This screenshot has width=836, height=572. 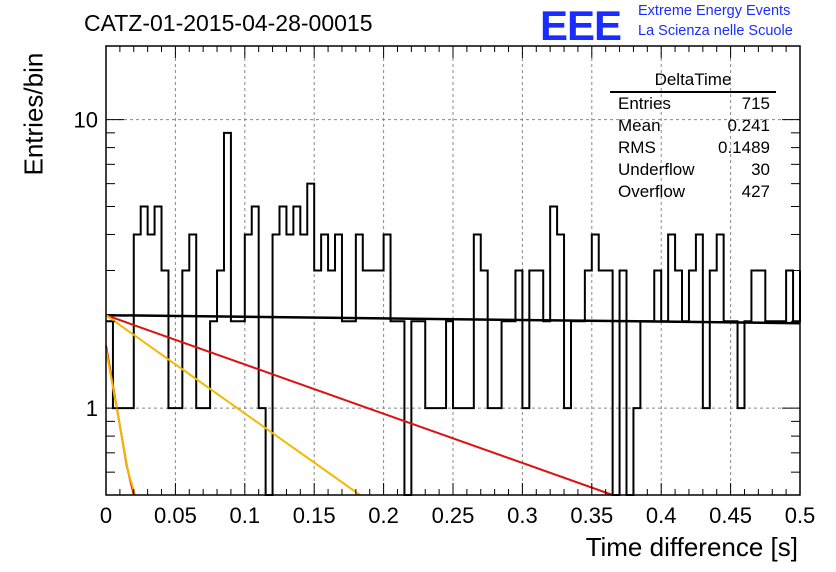 What do you see at coordinates (748, 125) in the screenshot?
I see `stats-value: 0.241` at bounding box center [748, 125].